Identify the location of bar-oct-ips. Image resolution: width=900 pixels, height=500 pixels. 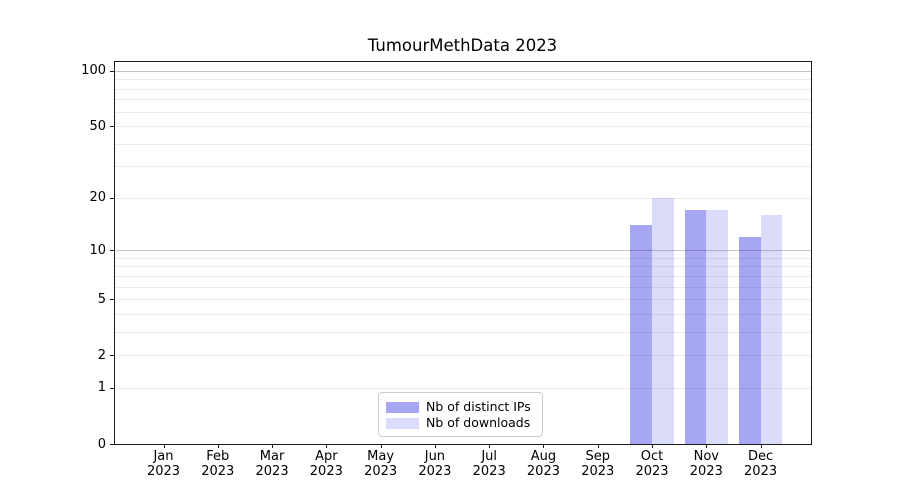
(641, 334).